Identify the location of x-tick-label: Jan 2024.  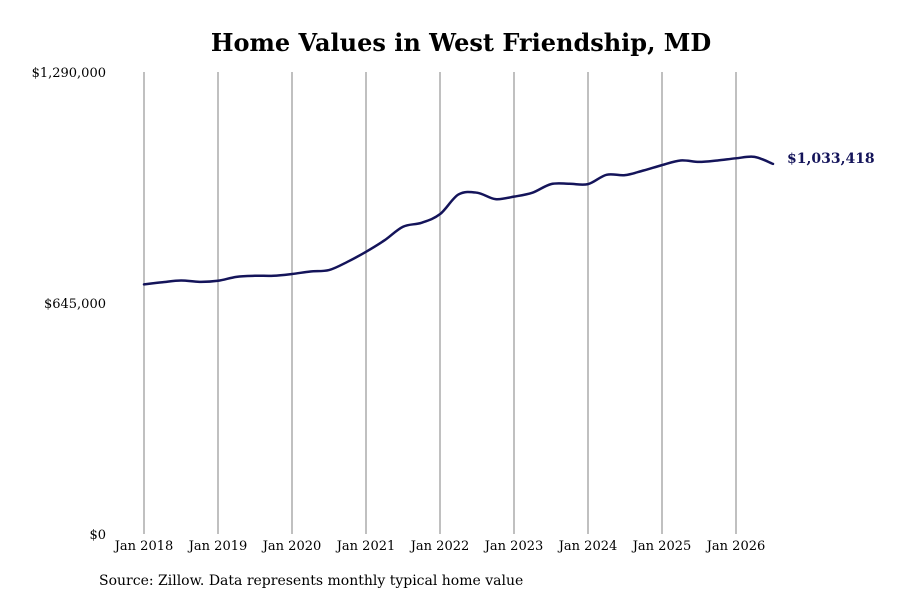
(587, 546).